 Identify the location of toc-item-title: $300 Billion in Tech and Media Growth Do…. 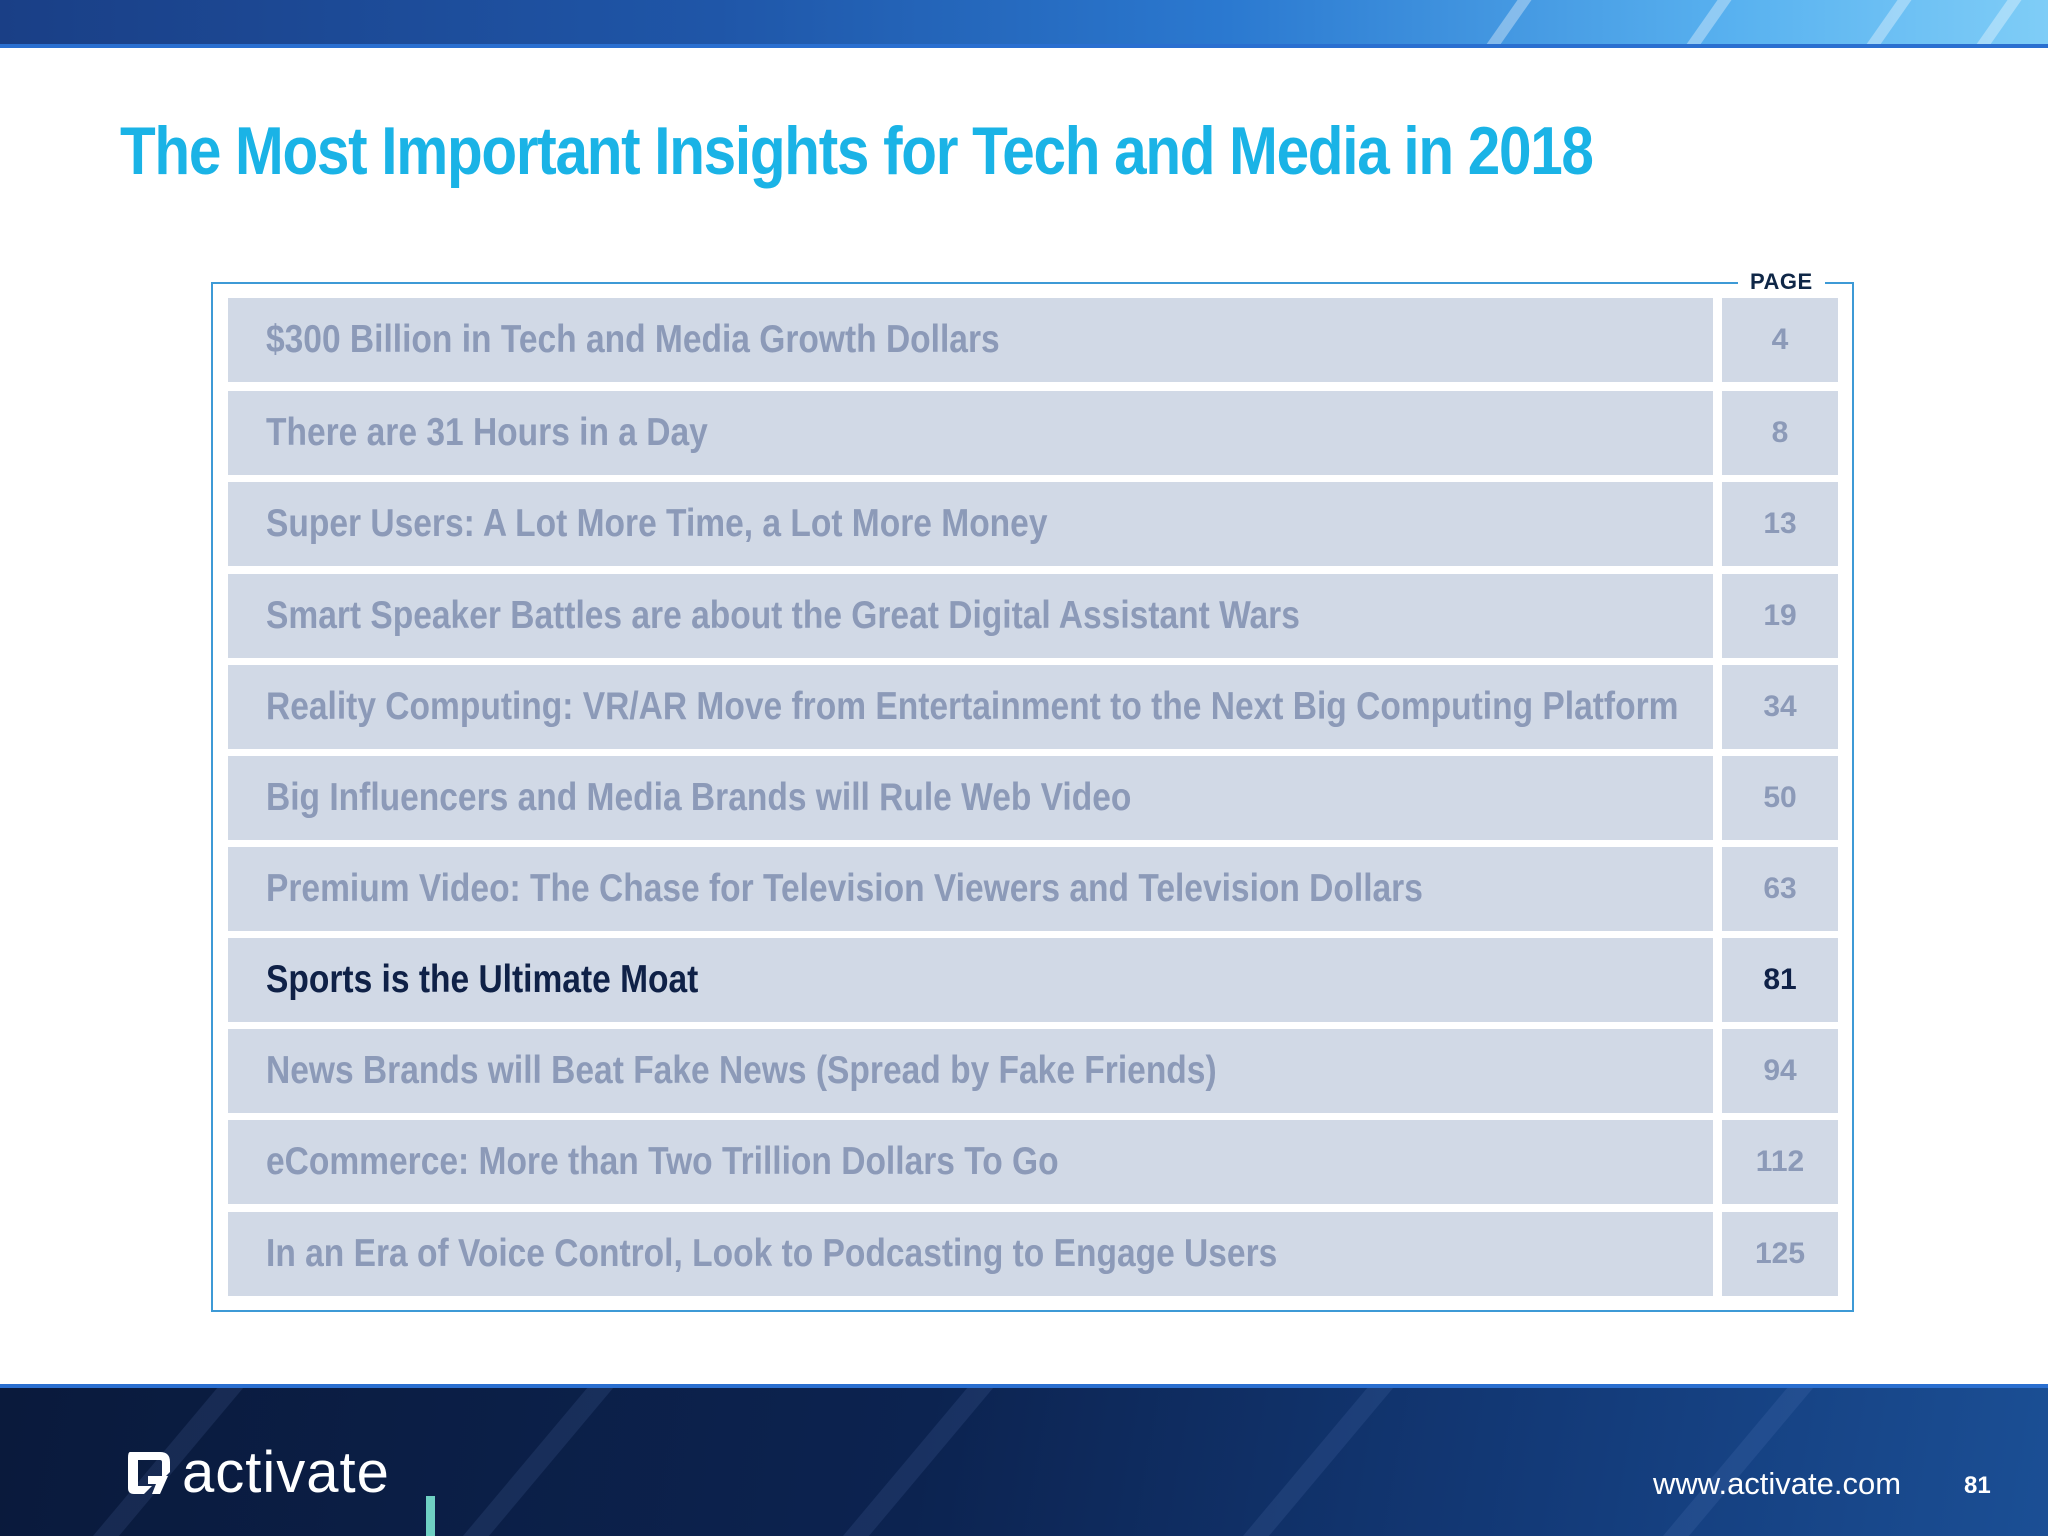
(970, 340).